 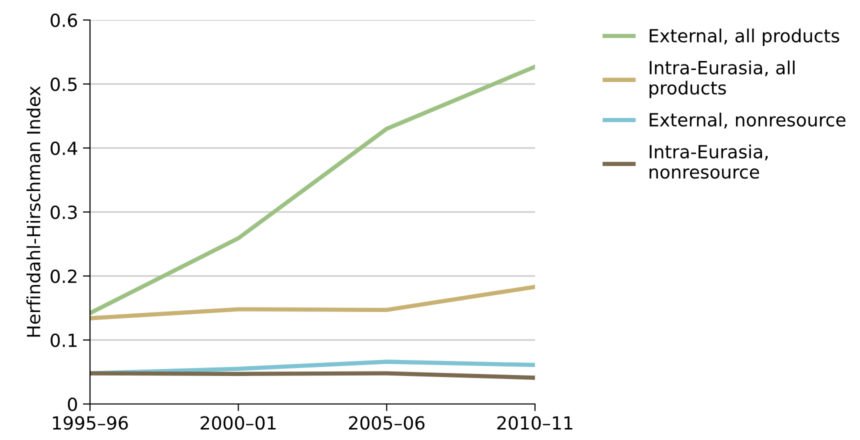 What do you see at coordinates (63, 340) in the screenshot?
I see `y-tick-label: 0.1` at bounding box center [63, 340].